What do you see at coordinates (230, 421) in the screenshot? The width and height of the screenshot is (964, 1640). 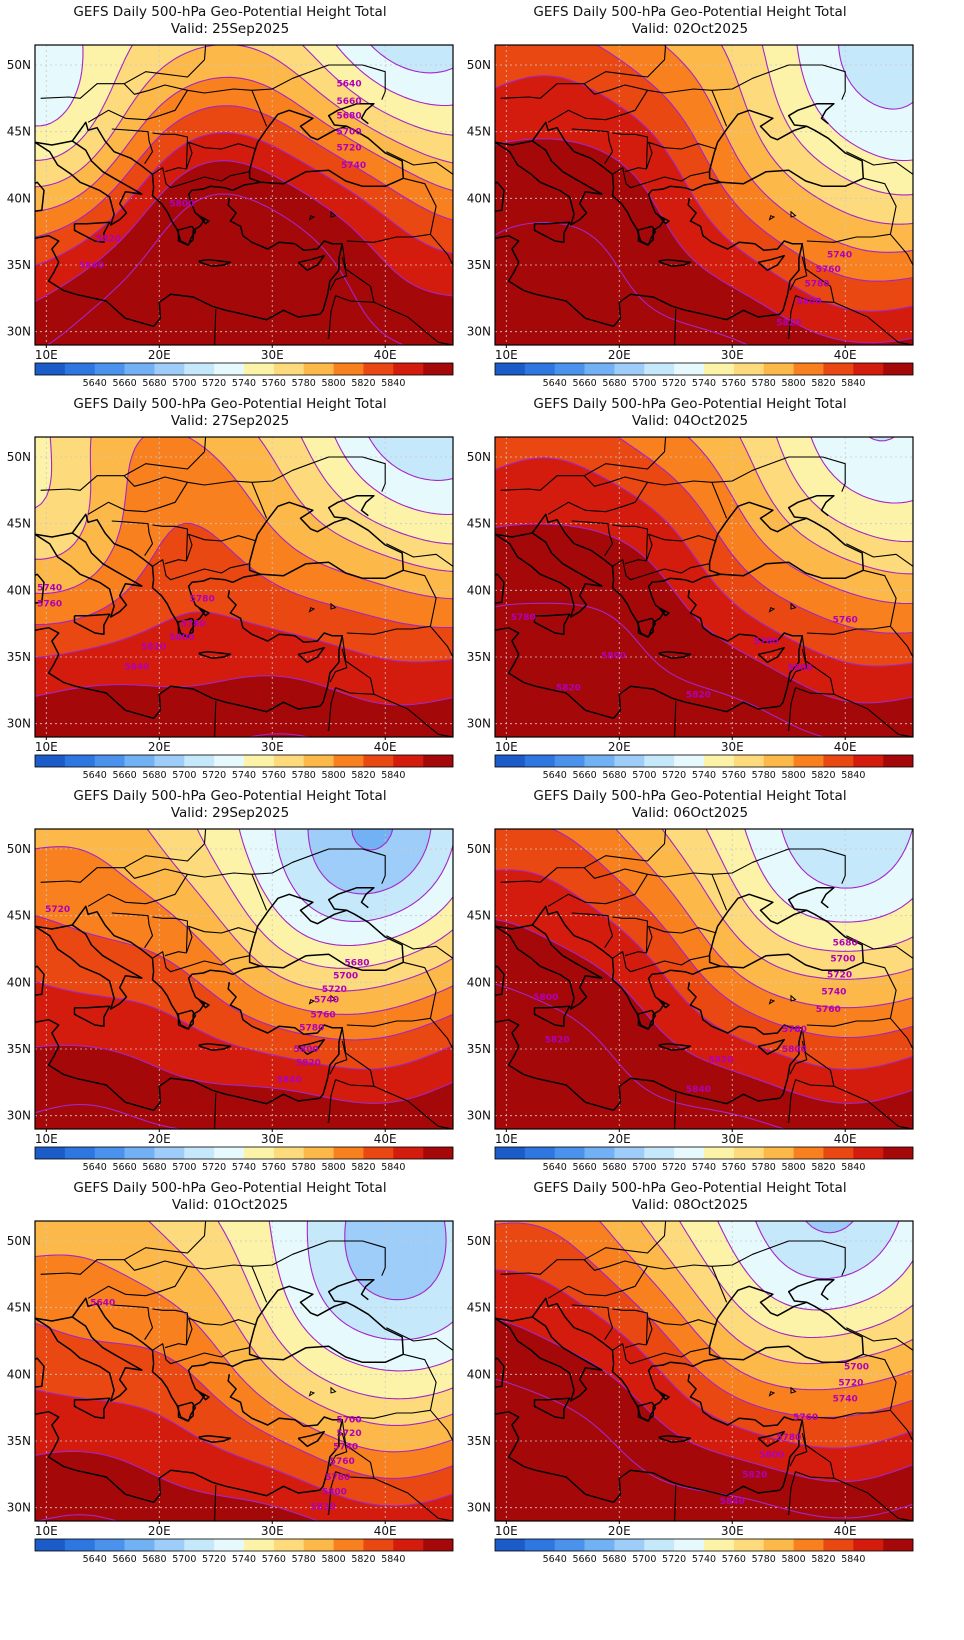 I see `panel-valid-date: Valid: 27Sep2025` at bounding box center [230, 421].